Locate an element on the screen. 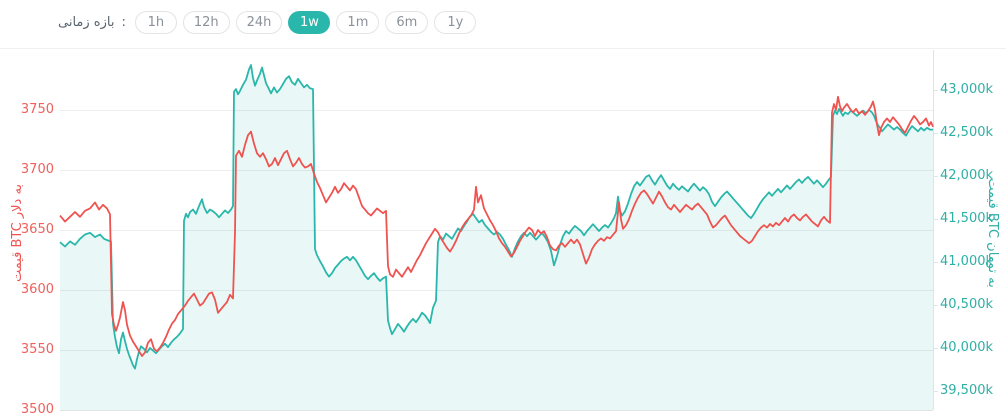 Image resolution: width=1006 pixels, height=414 pixels. range-pill-1y: 1y is located at coordinates (455, 22).